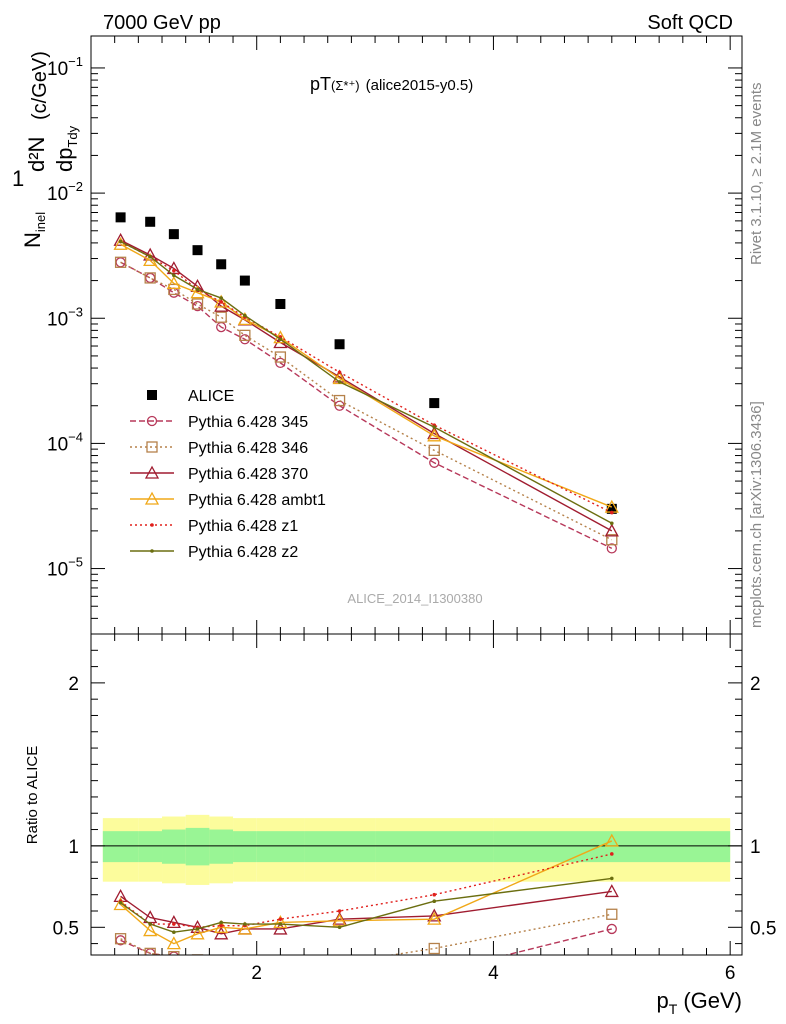 This screenshot has height=1024, width=786. Describe the element at coordinates (73, 684) in the screenshot. I see `ratio-ytick-label: 2` at that location.